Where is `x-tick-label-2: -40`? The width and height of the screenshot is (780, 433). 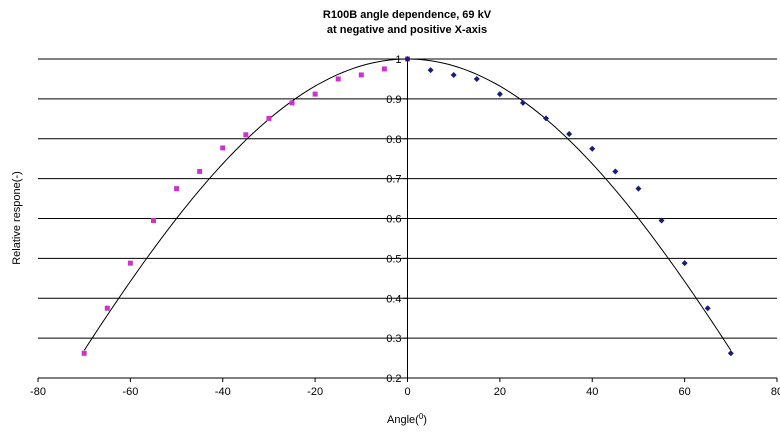 x-tick-label-2: -40 is located at coordinates (223, 392).